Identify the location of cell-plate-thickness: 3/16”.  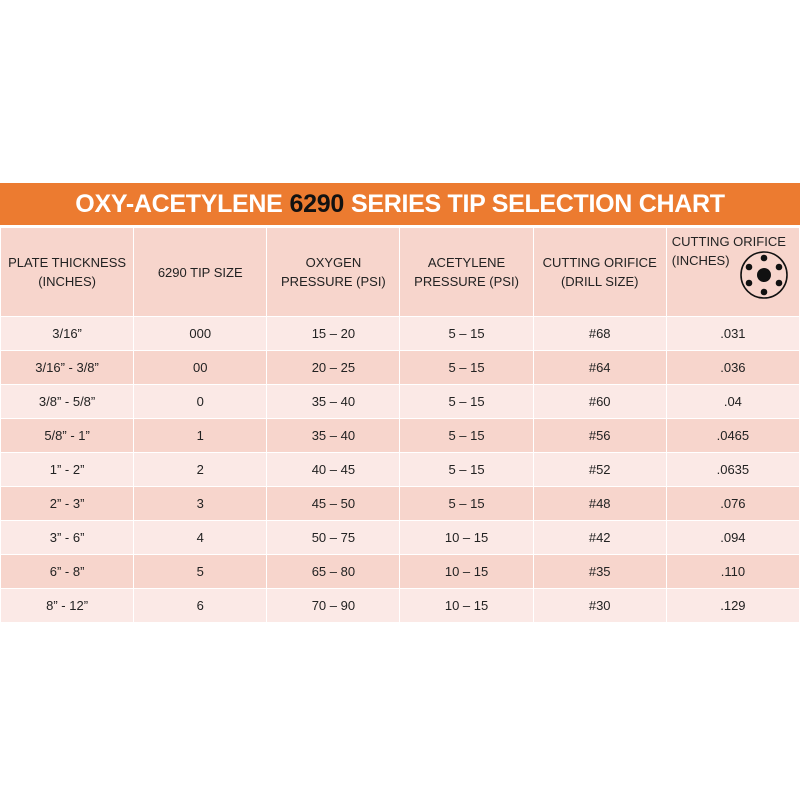
(67, 333).